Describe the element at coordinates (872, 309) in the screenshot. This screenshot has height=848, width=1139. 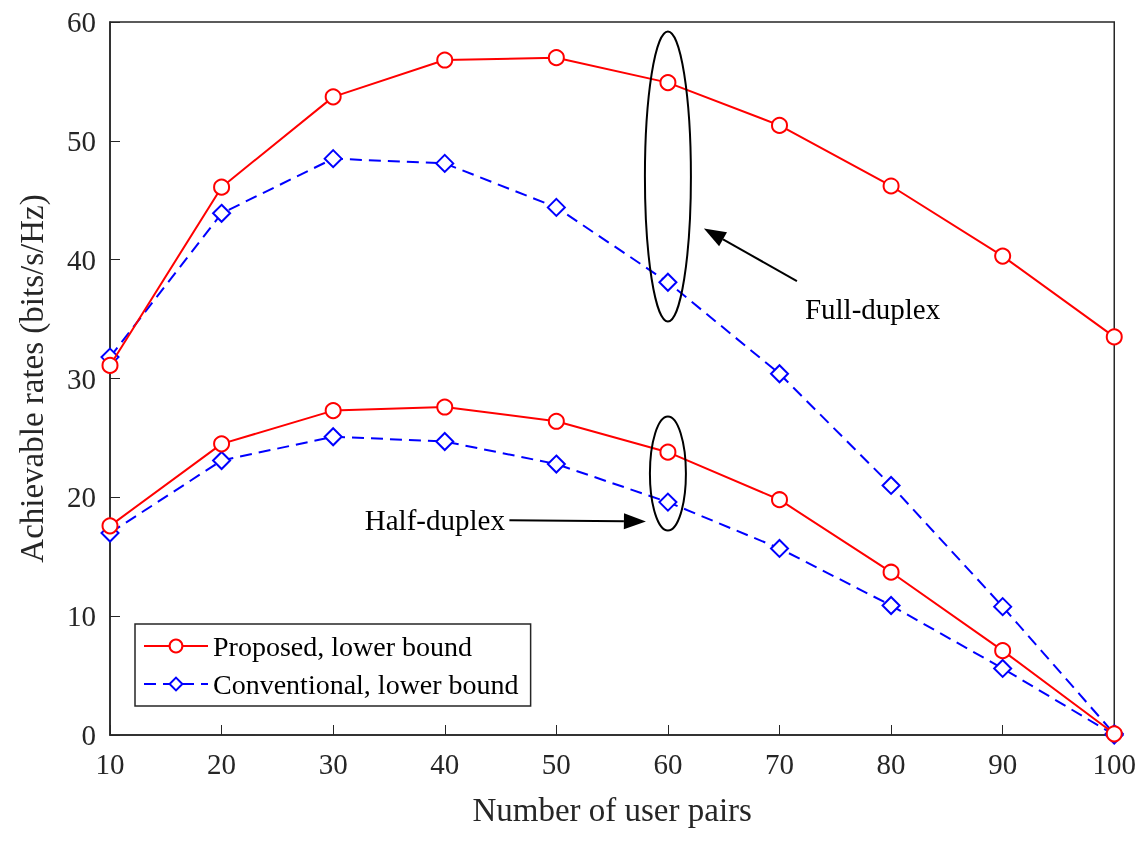
I see `annotation: Full-duplex` at that location.